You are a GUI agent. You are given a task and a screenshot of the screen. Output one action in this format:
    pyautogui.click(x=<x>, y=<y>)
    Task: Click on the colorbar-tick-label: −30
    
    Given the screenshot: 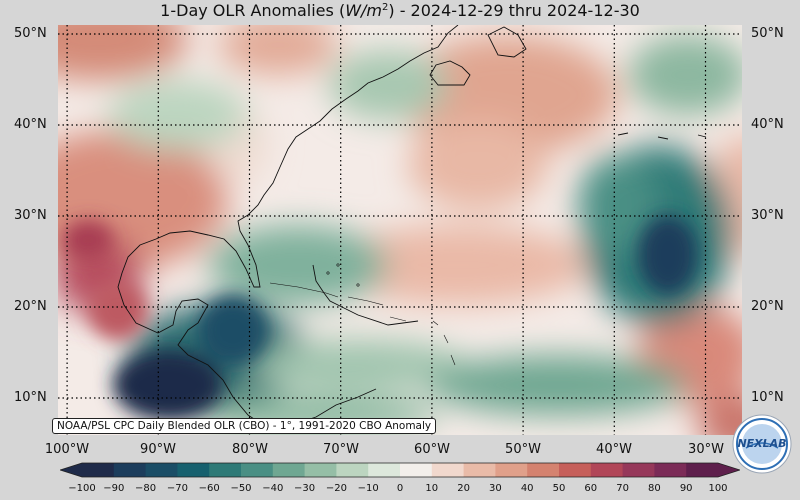 What is the action you would take?
    pyautogui.click(x=305, y=488)
    